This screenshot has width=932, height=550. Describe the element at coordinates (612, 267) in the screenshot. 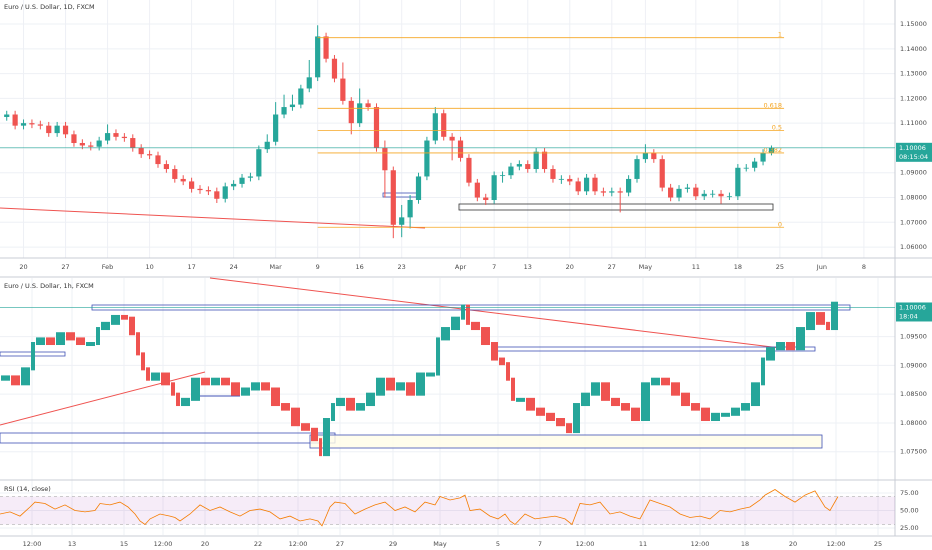

I see `x-tick-label: 27` at that location.